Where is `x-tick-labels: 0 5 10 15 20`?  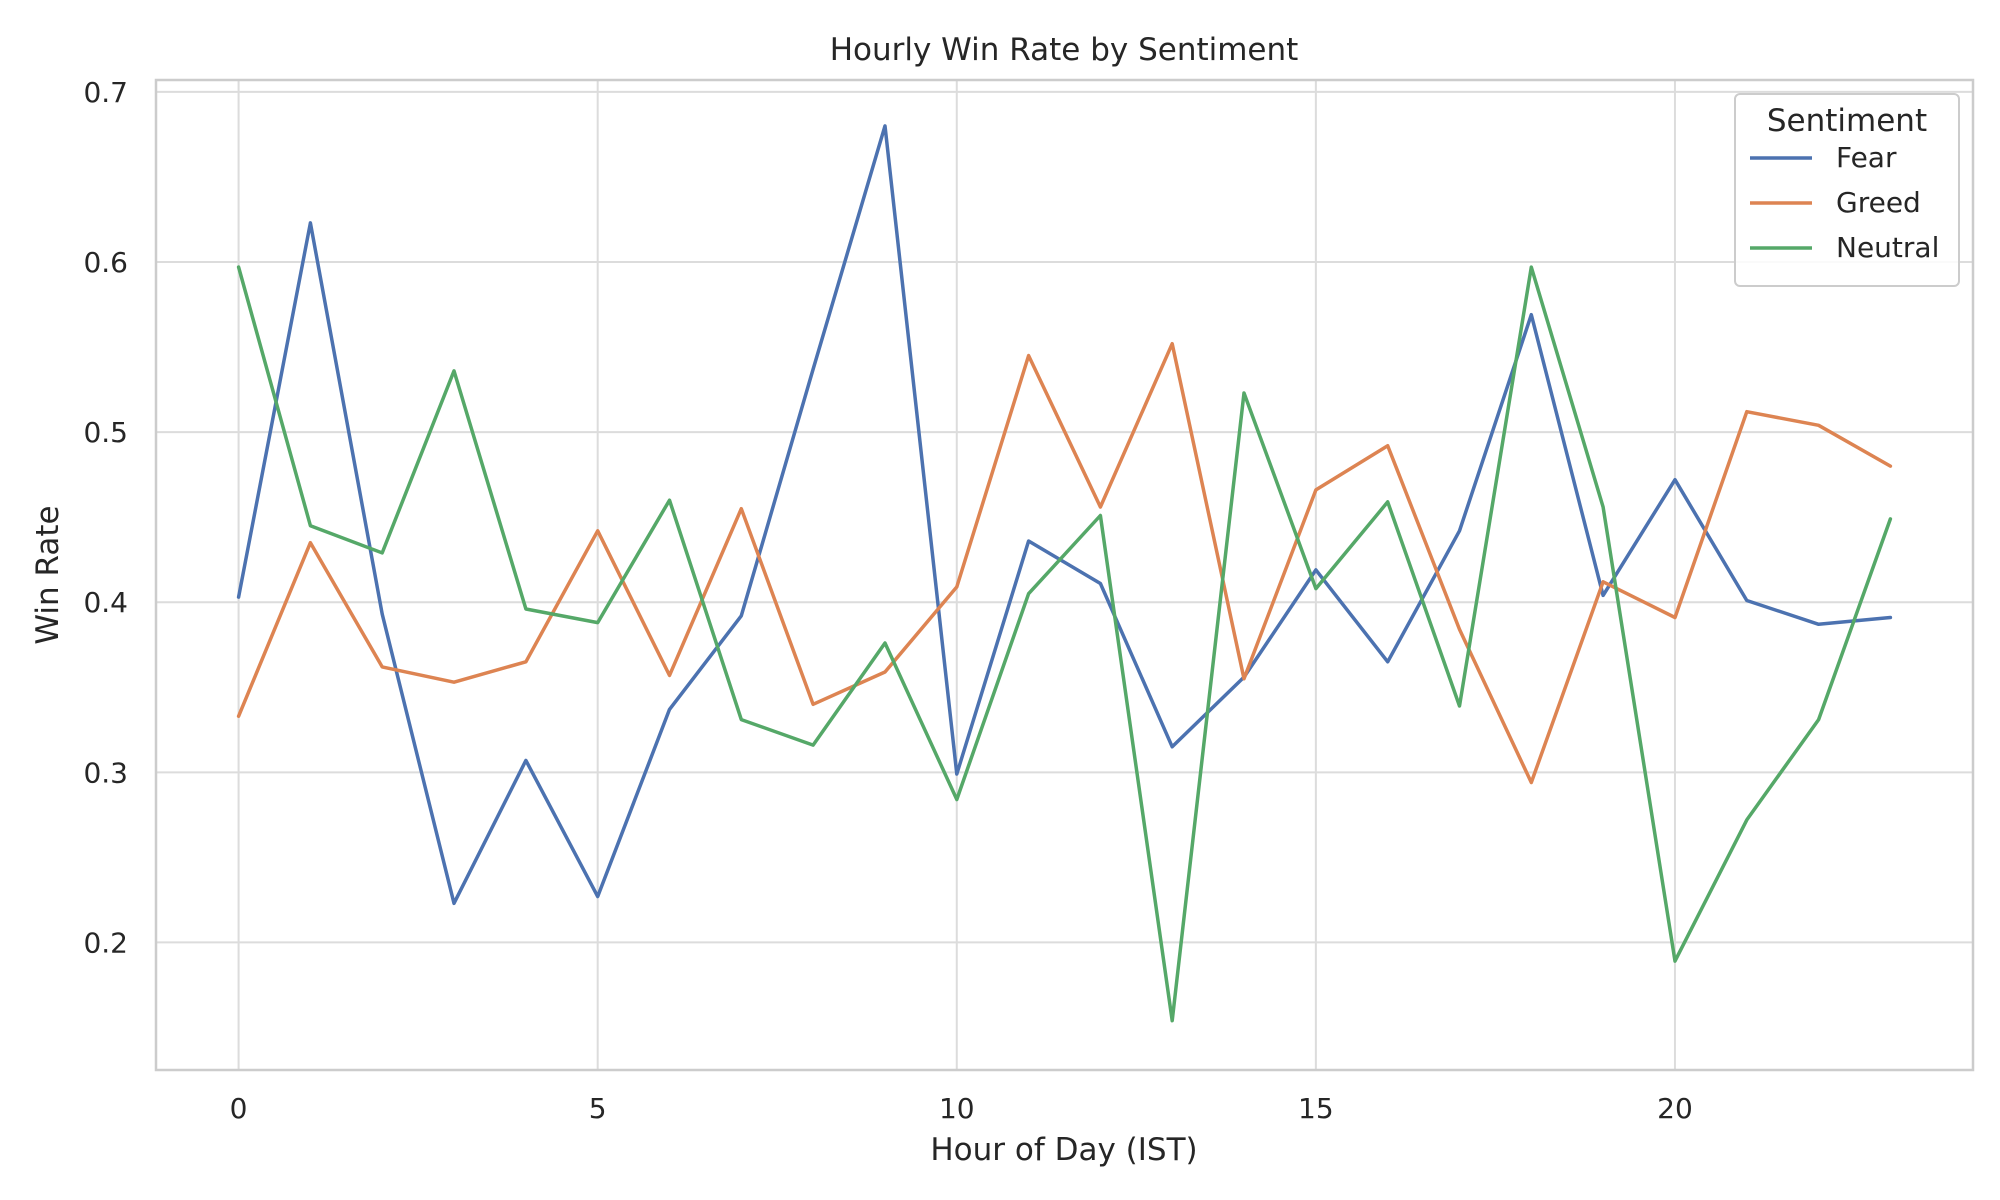
x-tick-labels: 0 5 10 15 20 is located at coordinates (961, 1108).